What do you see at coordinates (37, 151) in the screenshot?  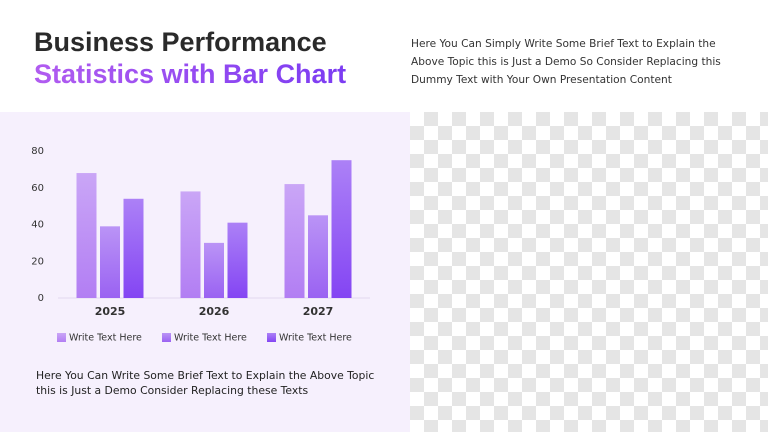 I see `y-tick-label: 80` at bounding box center [37, 151].